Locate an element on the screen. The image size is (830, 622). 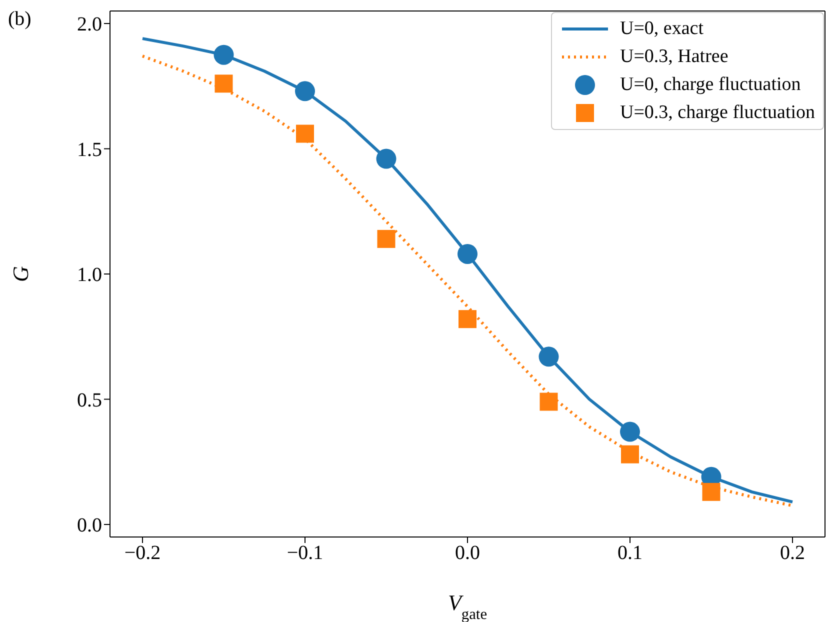
legend-label: U=0.3, Hatree is located at coordinates (674, 57).